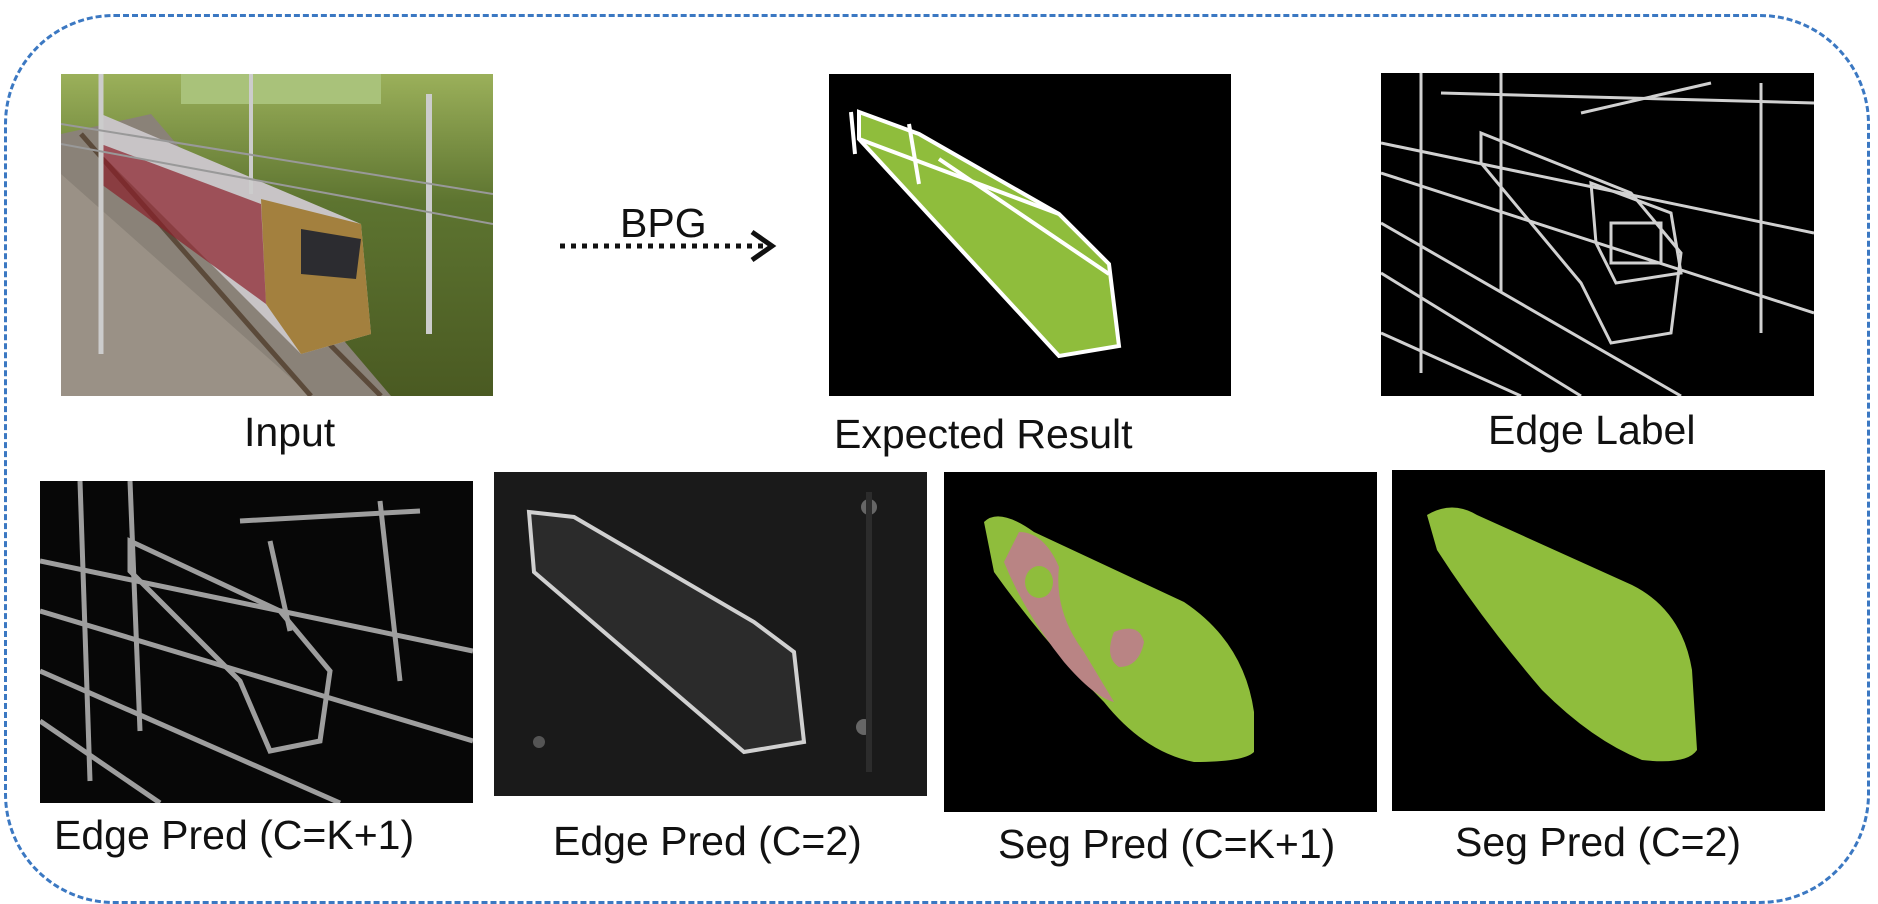 This screenshot has width=1878, height=904. Describe the element at coordinates (710, 634) in the screenshot. I see `edge-pred-2-image` at that location.